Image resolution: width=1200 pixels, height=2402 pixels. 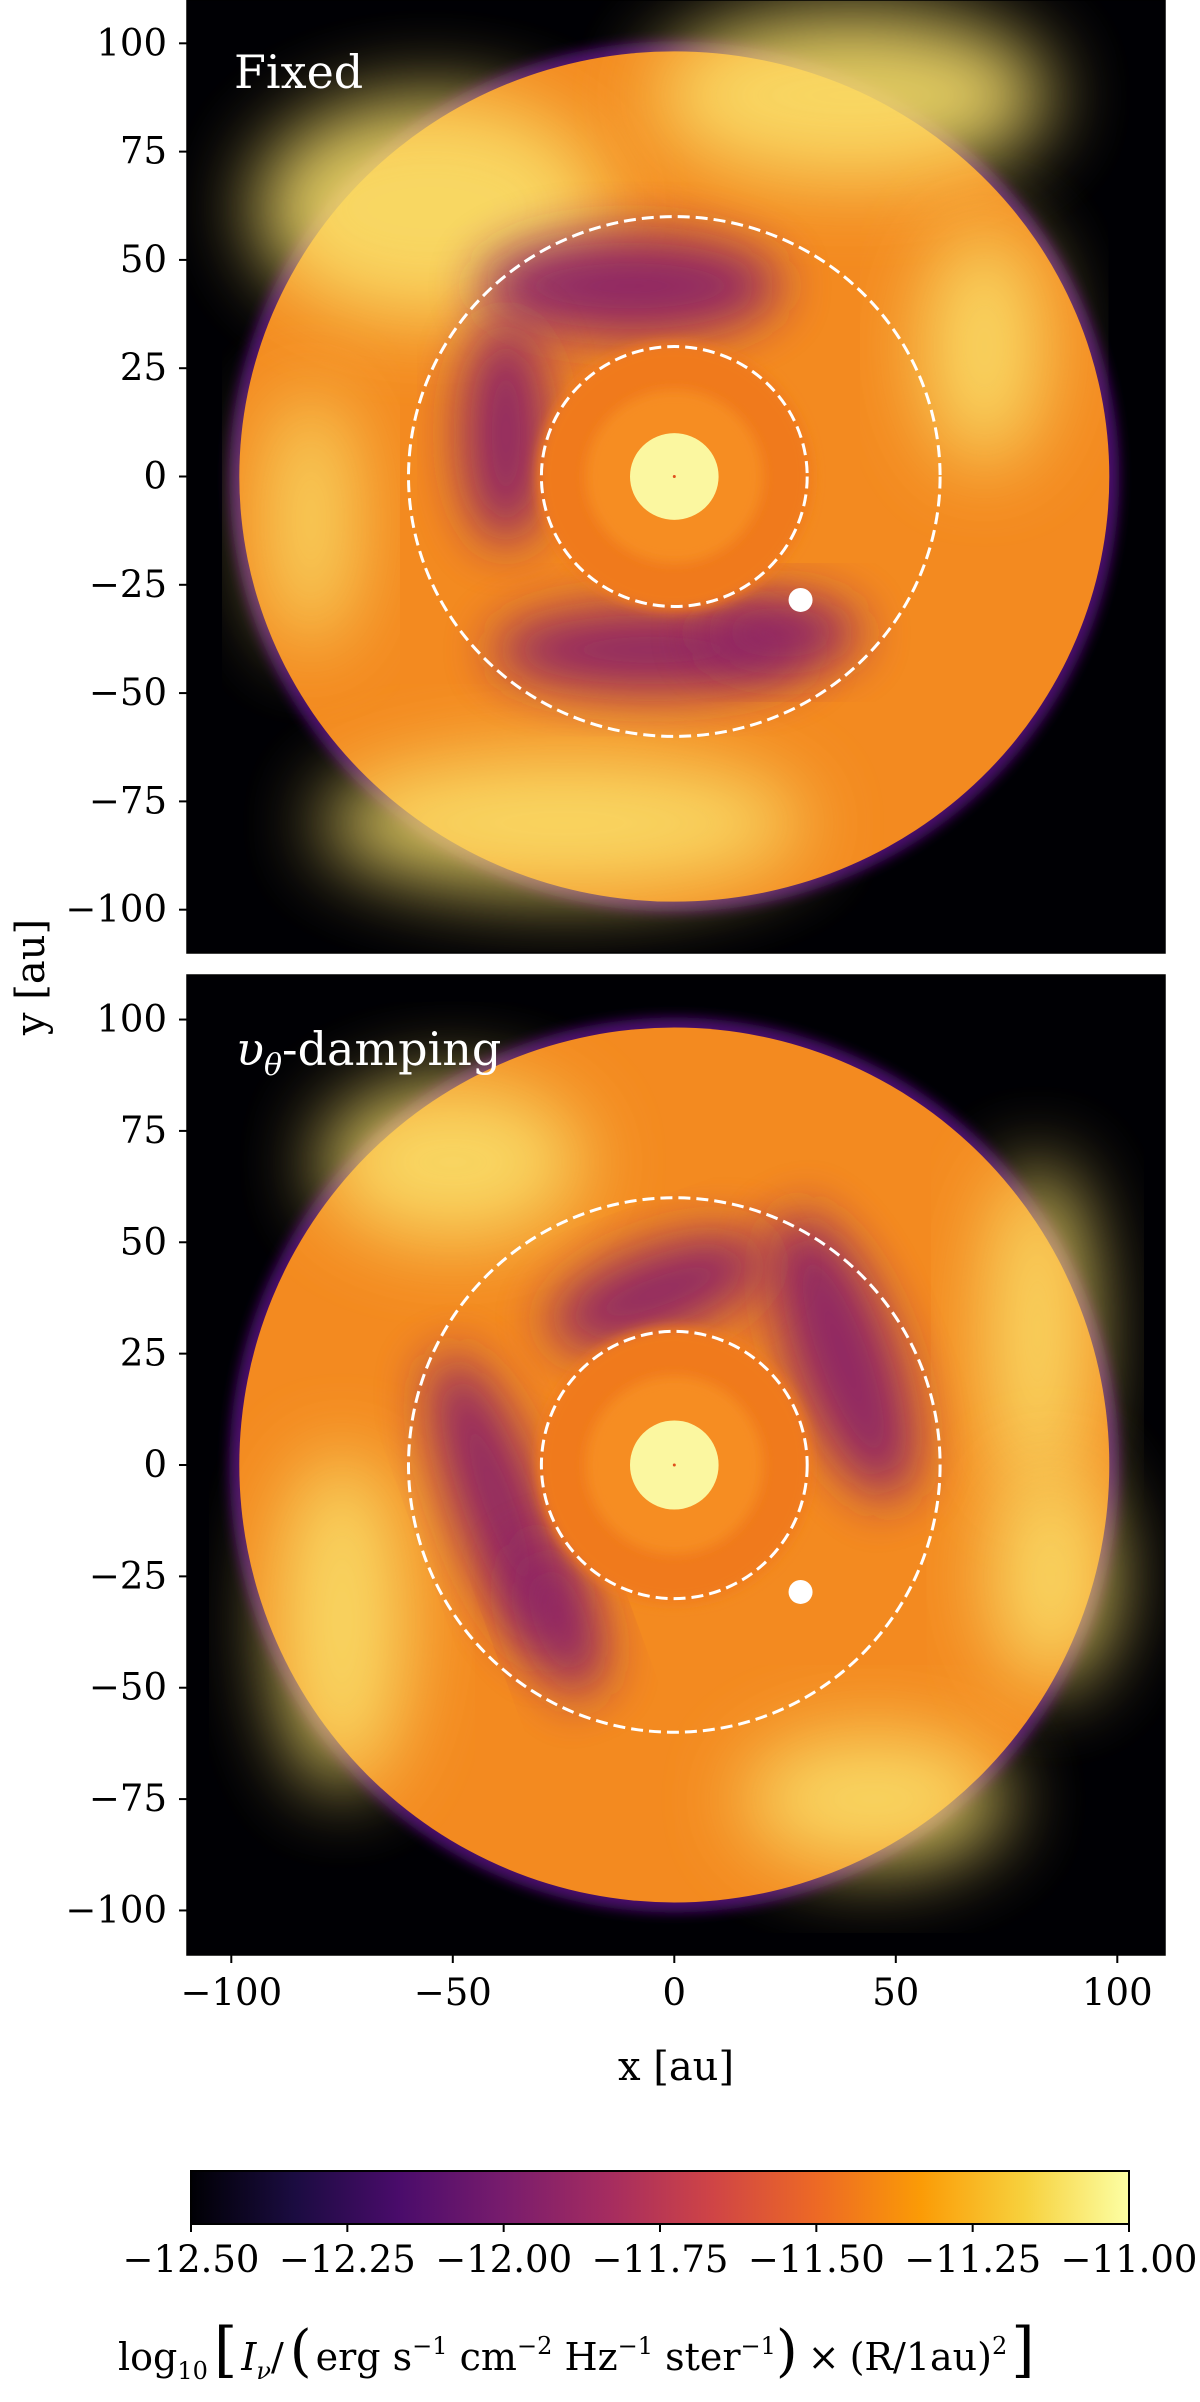 What do you see at coordinates (1129, 2259) in the screenshot?
I see `colorbar-tick-label: −11.00` at bounding box center [1129, 2259].